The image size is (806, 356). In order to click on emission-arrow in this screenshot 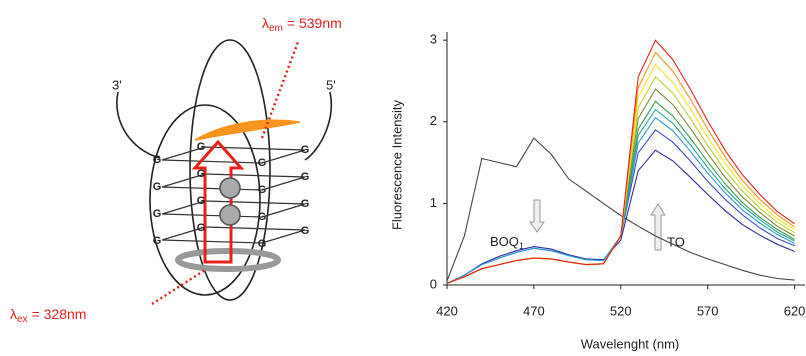, I will do `click(280, 90)`.